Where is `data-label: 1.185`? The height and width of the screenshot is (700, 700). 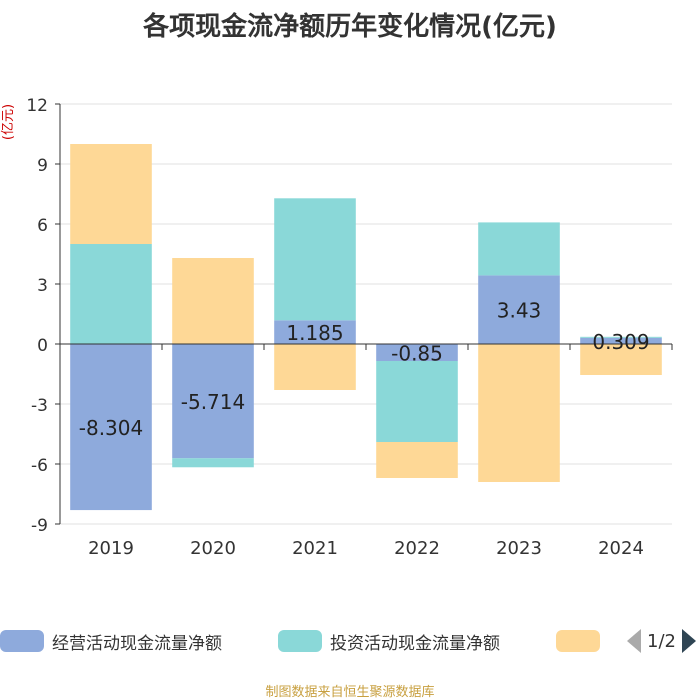 data-label: 1.185 is located at coordinates (314, 333).